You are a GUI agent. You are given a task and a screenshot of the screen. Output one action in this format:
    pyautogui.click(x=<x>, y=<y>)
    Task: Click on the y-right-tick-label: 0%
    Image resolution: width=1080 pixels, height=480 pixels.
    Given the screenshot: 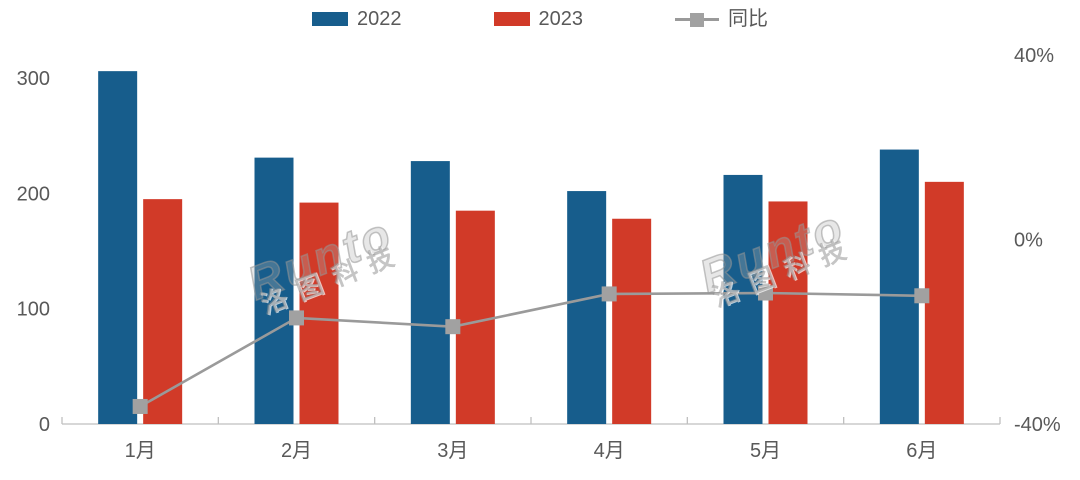 What is the action you would take?
    pyautogui.click(x=1028, y=241)
    